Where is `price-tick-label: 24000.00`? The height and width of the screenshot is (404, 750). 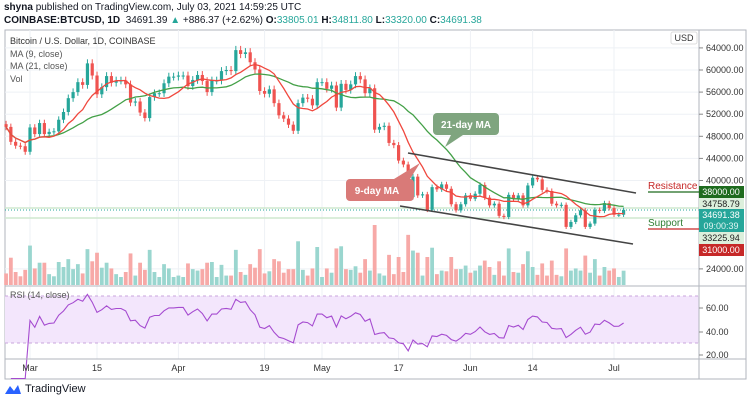 price-tick-label: 24000.00 is located at coordinates (725, 269).